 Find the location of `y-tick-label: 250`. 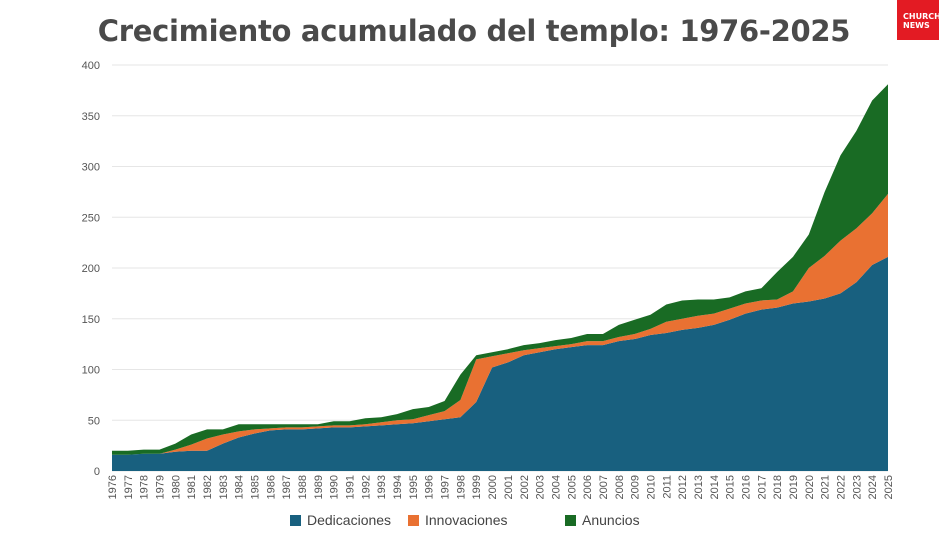

y-tick-label: 250 is located at coordinates (91, 218).